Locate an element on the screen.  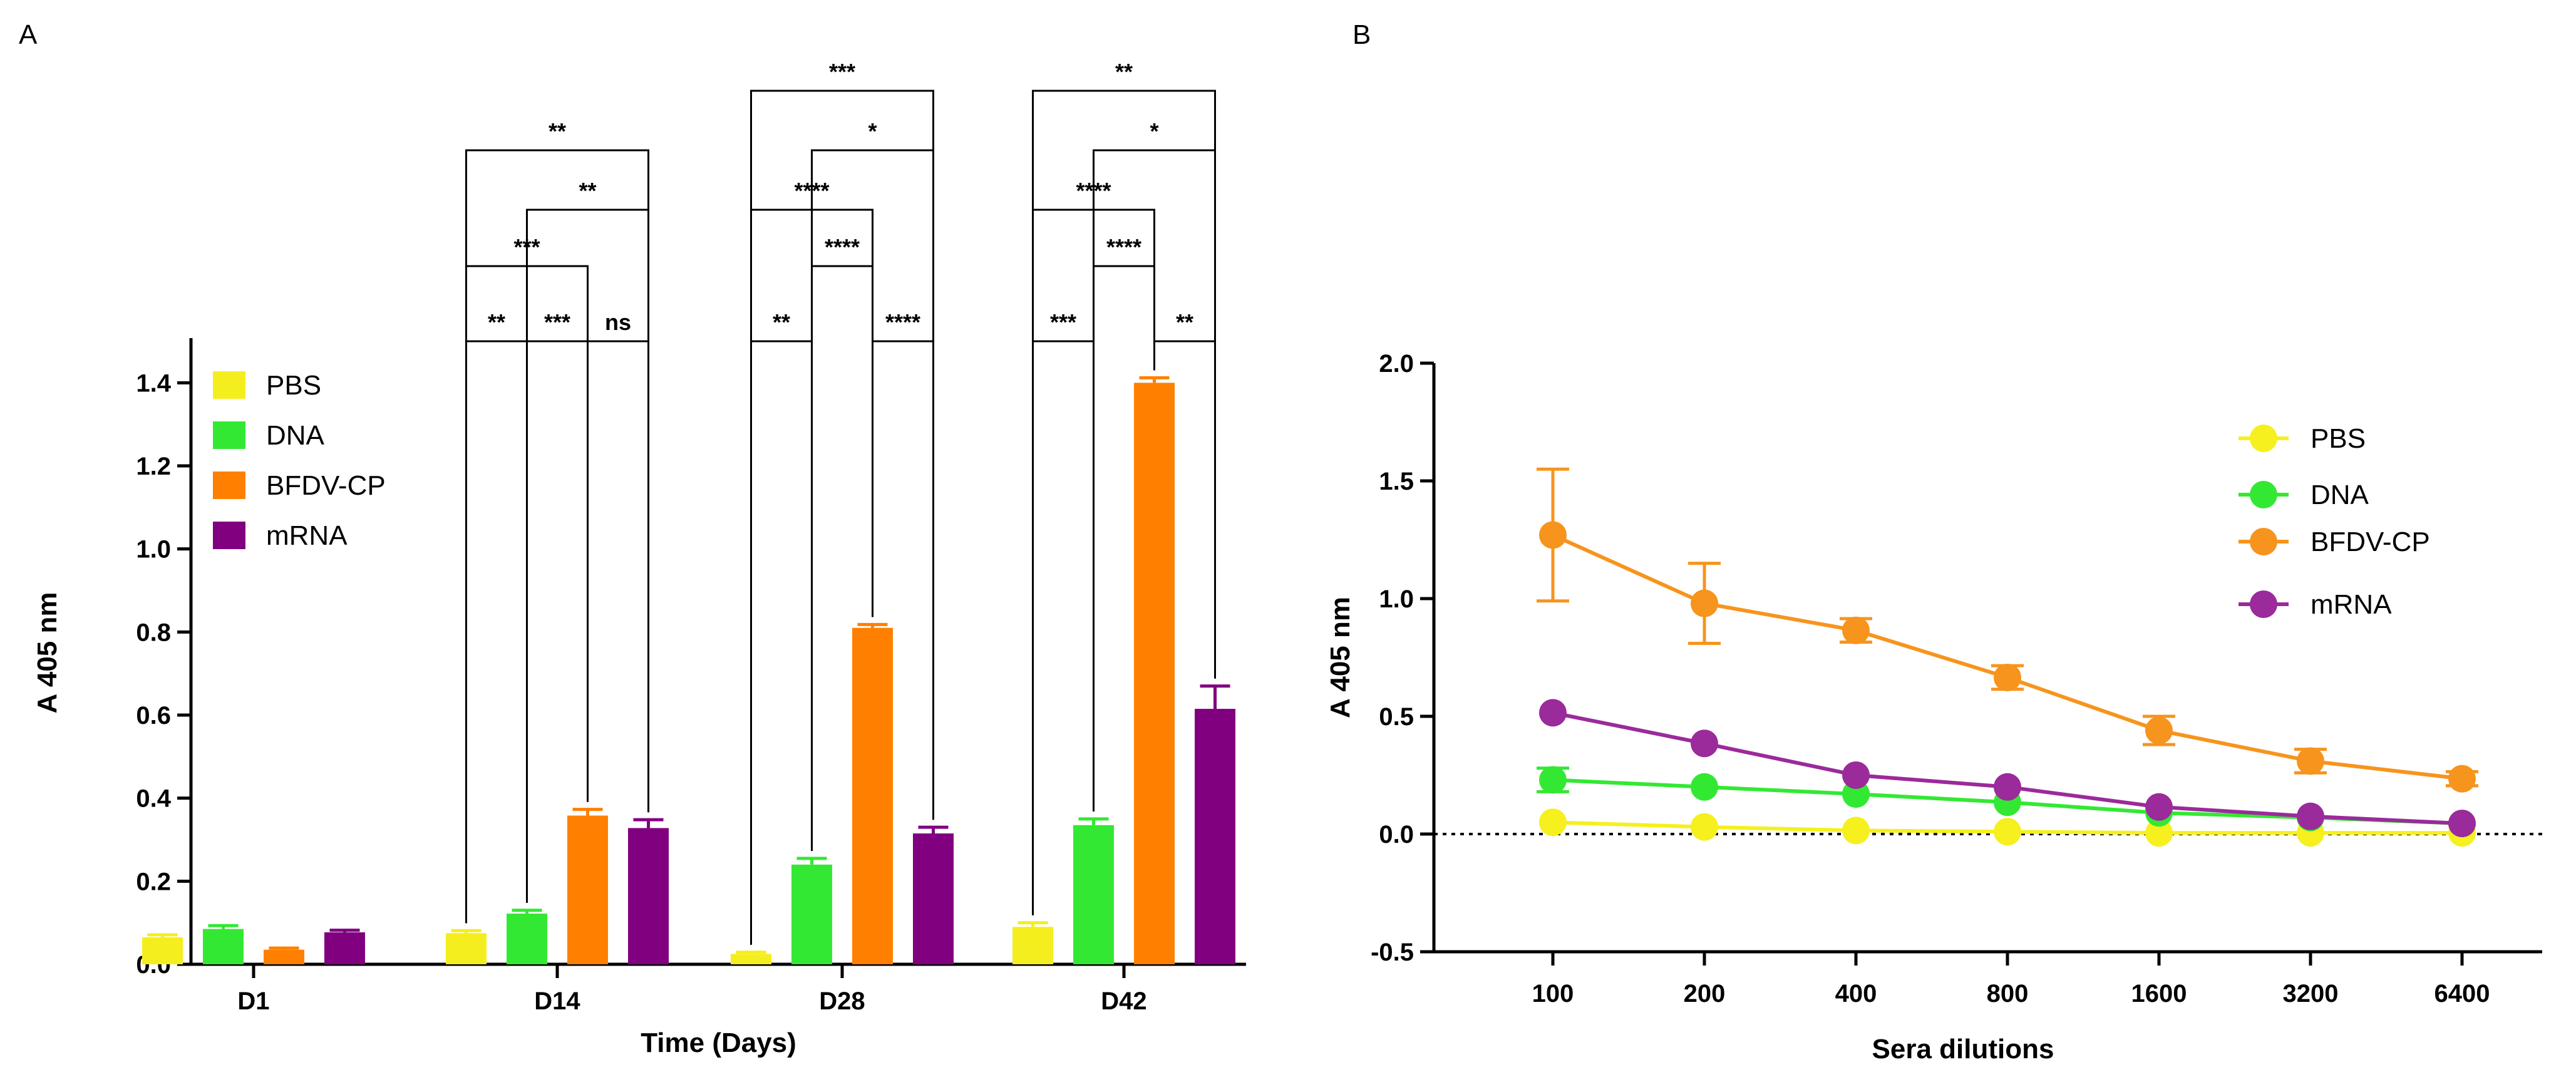
y-tick-label: 1.5 is located at coordinates (1397, 481).